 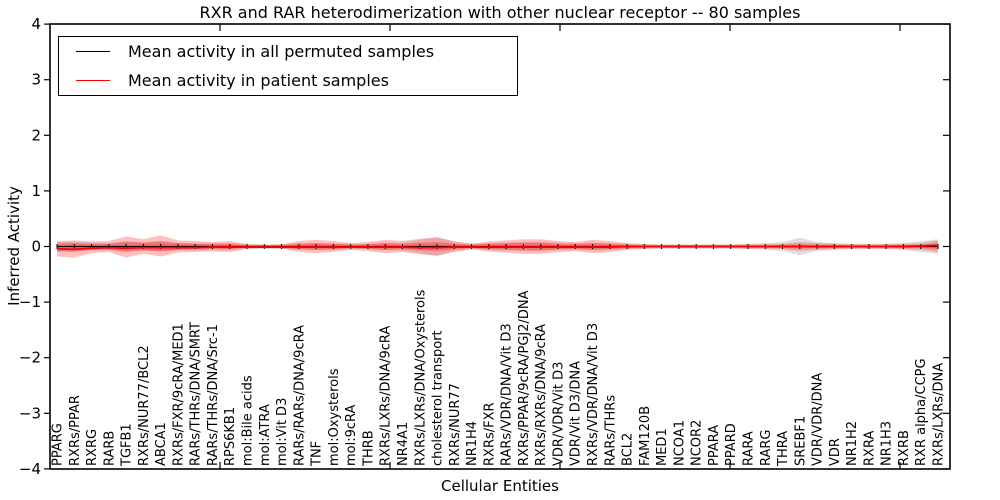 What do you see at coordinates (783, 449) in the screenshot?
I see `x-tick-label: THRA` at bounding box center [783, 449].